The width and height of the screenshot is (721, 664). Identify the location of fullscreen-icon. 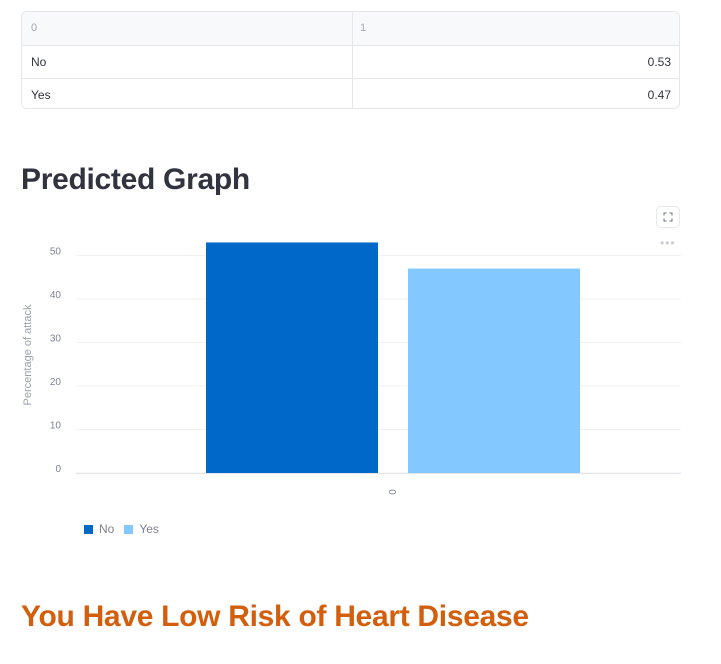
(668, 217).